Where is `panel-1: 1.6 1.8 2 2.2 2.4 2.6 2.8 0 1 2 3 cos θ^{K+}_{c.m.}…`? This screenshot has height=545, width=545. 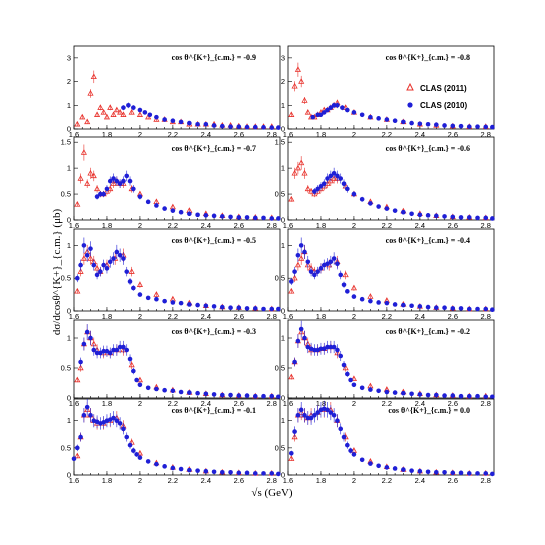 panel-1: 1.6 1.8 2 2.2 2.4 2.6 2.8 0 1 2 3 cos θ^{K+}_{c.m.}… is located at coordinates (174, 92).